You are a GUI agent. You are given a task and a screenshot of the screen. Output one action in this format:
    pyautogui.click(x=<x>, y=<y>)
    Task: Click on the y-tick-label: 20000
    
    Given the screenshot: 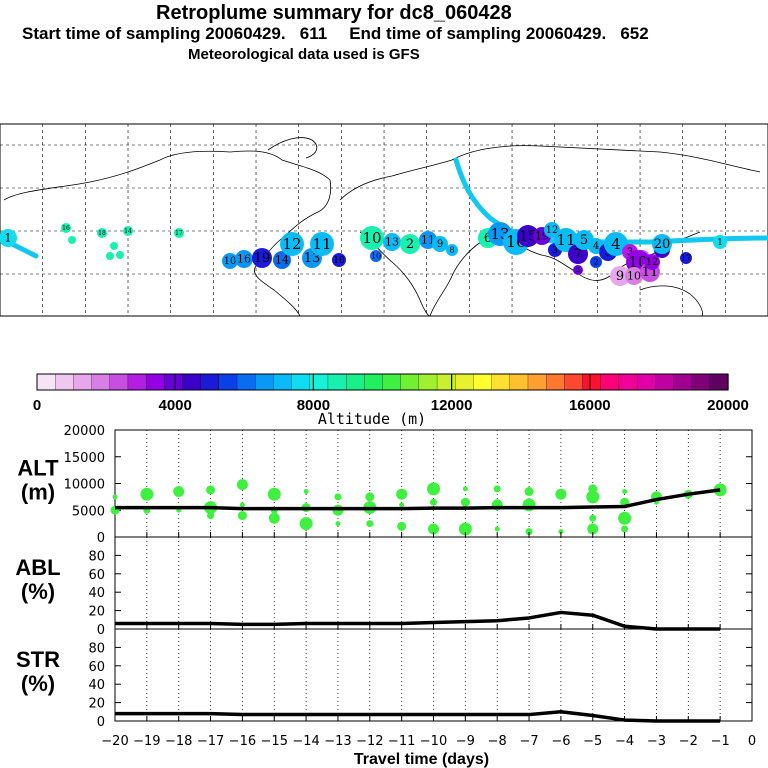 What is the action you would take?
    pyautogui.click(x=84, y=431)
    